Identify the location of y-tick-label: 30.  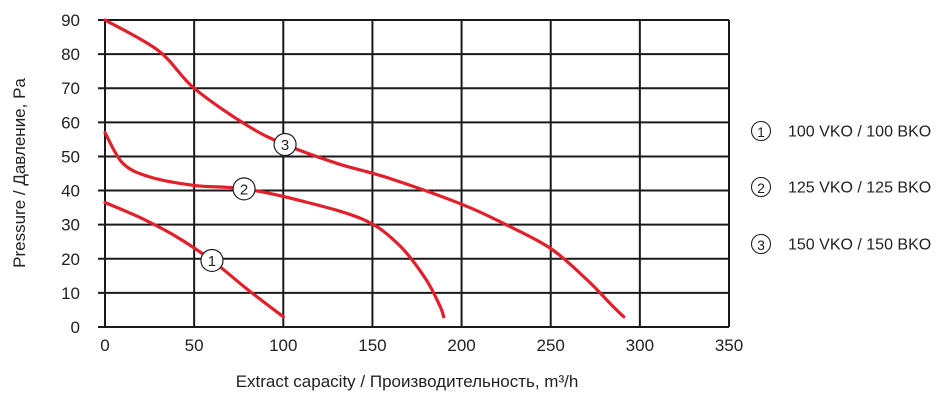
(70, 225).